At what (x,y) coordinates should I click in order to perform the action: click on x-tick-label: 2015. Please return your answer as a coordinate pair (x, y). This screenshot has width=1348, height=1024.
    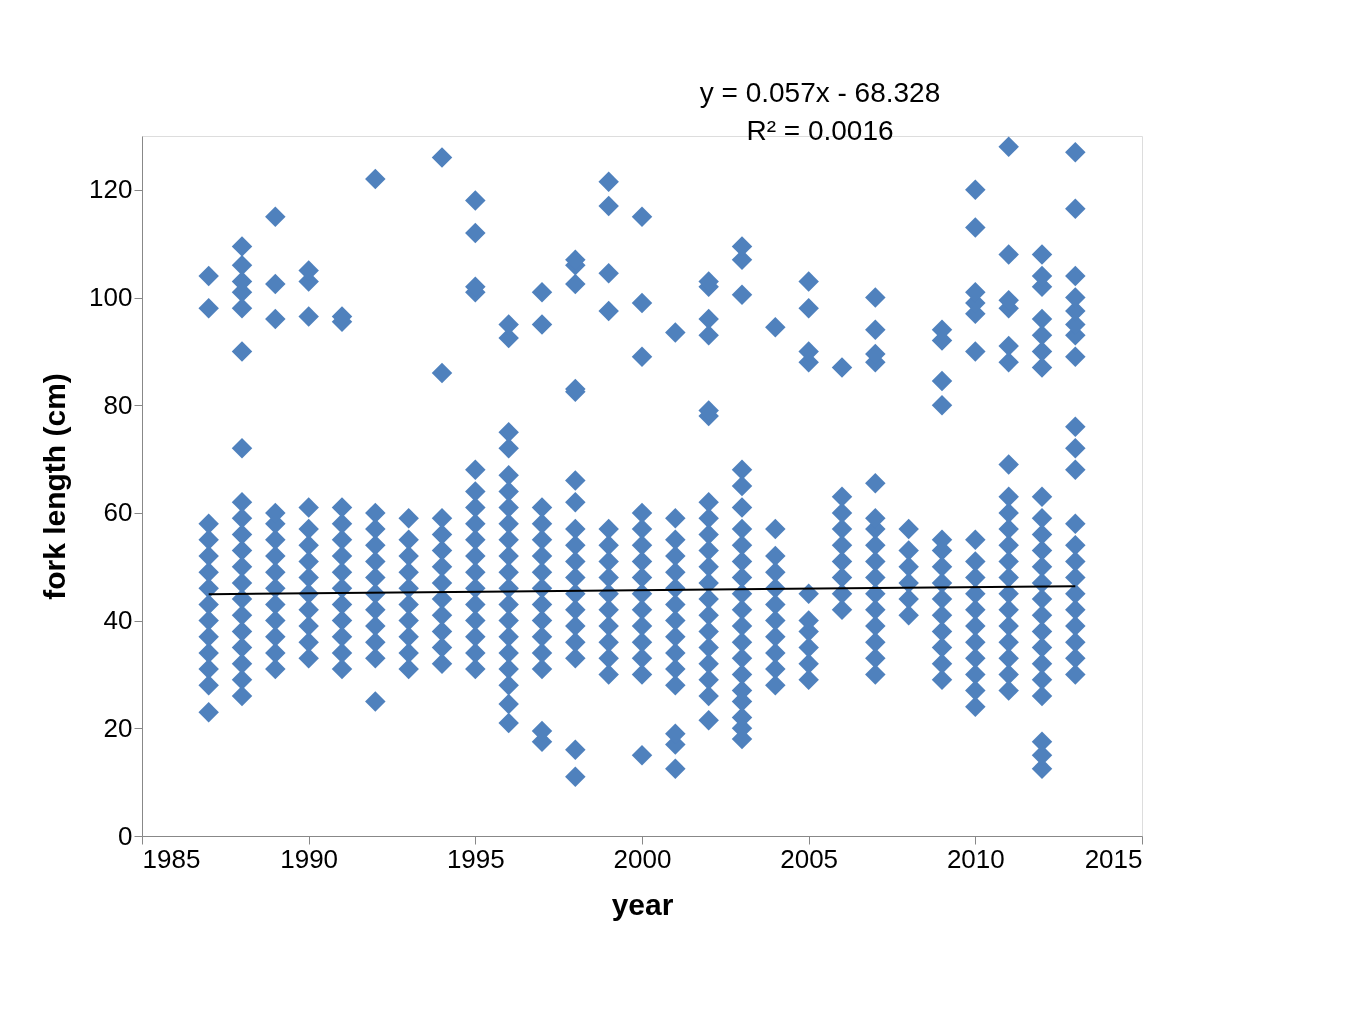
    Looking at the image, I should click on (1113, 858).